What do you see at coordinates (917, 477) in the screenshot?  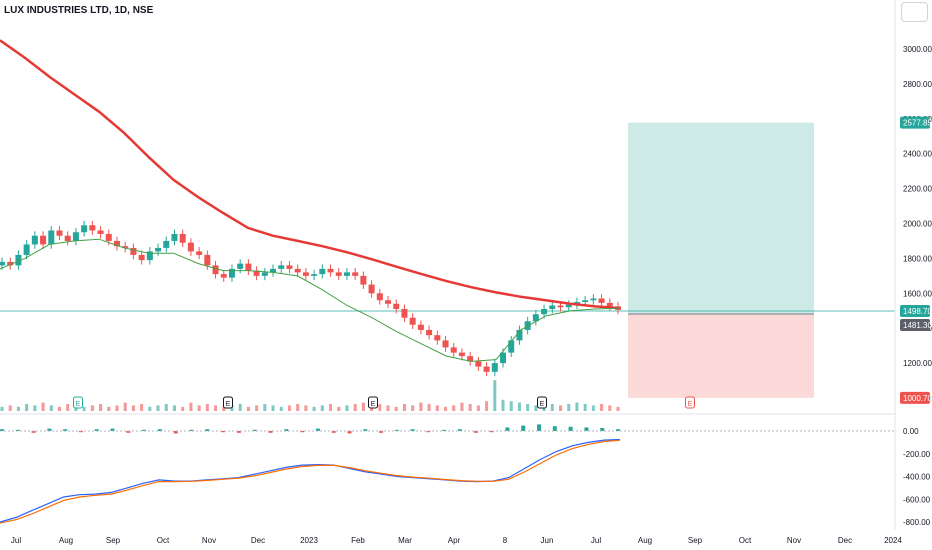 I see `macd-tick-label: -400.00` at bounding box center [917, 477].